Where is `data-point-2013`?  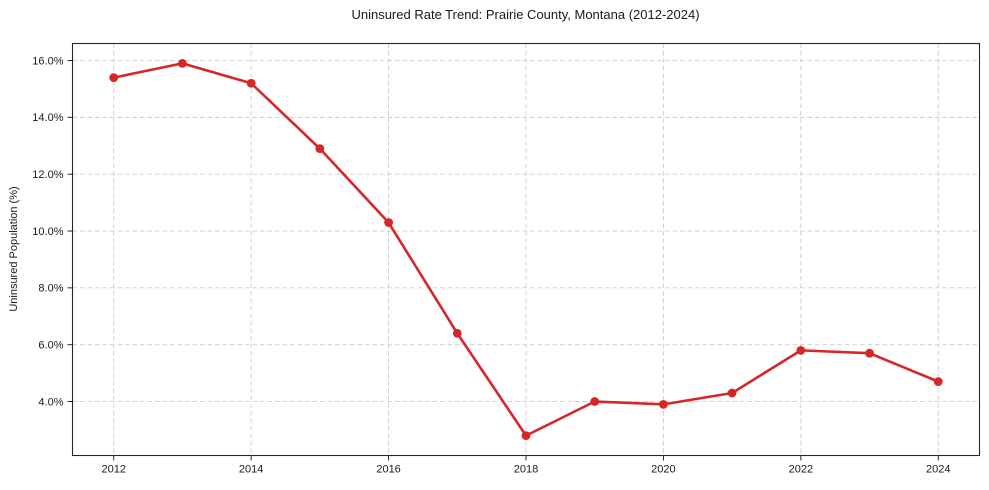 data-point-2013 is located at coordinates (182, 63).